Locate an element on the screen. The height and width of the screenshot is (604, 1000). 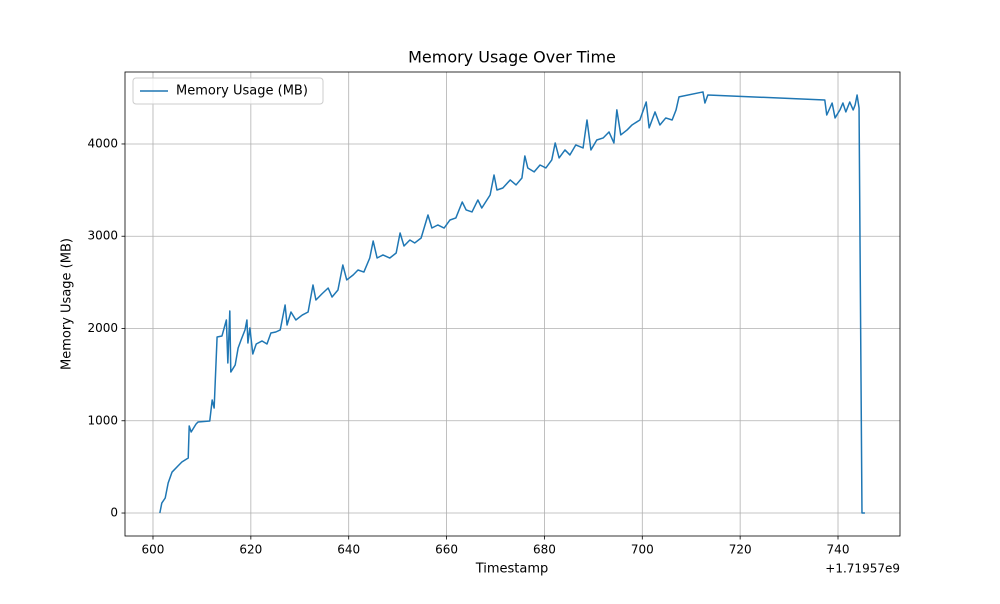
y-tick-label: 0 is located at coordinates (114, 513).